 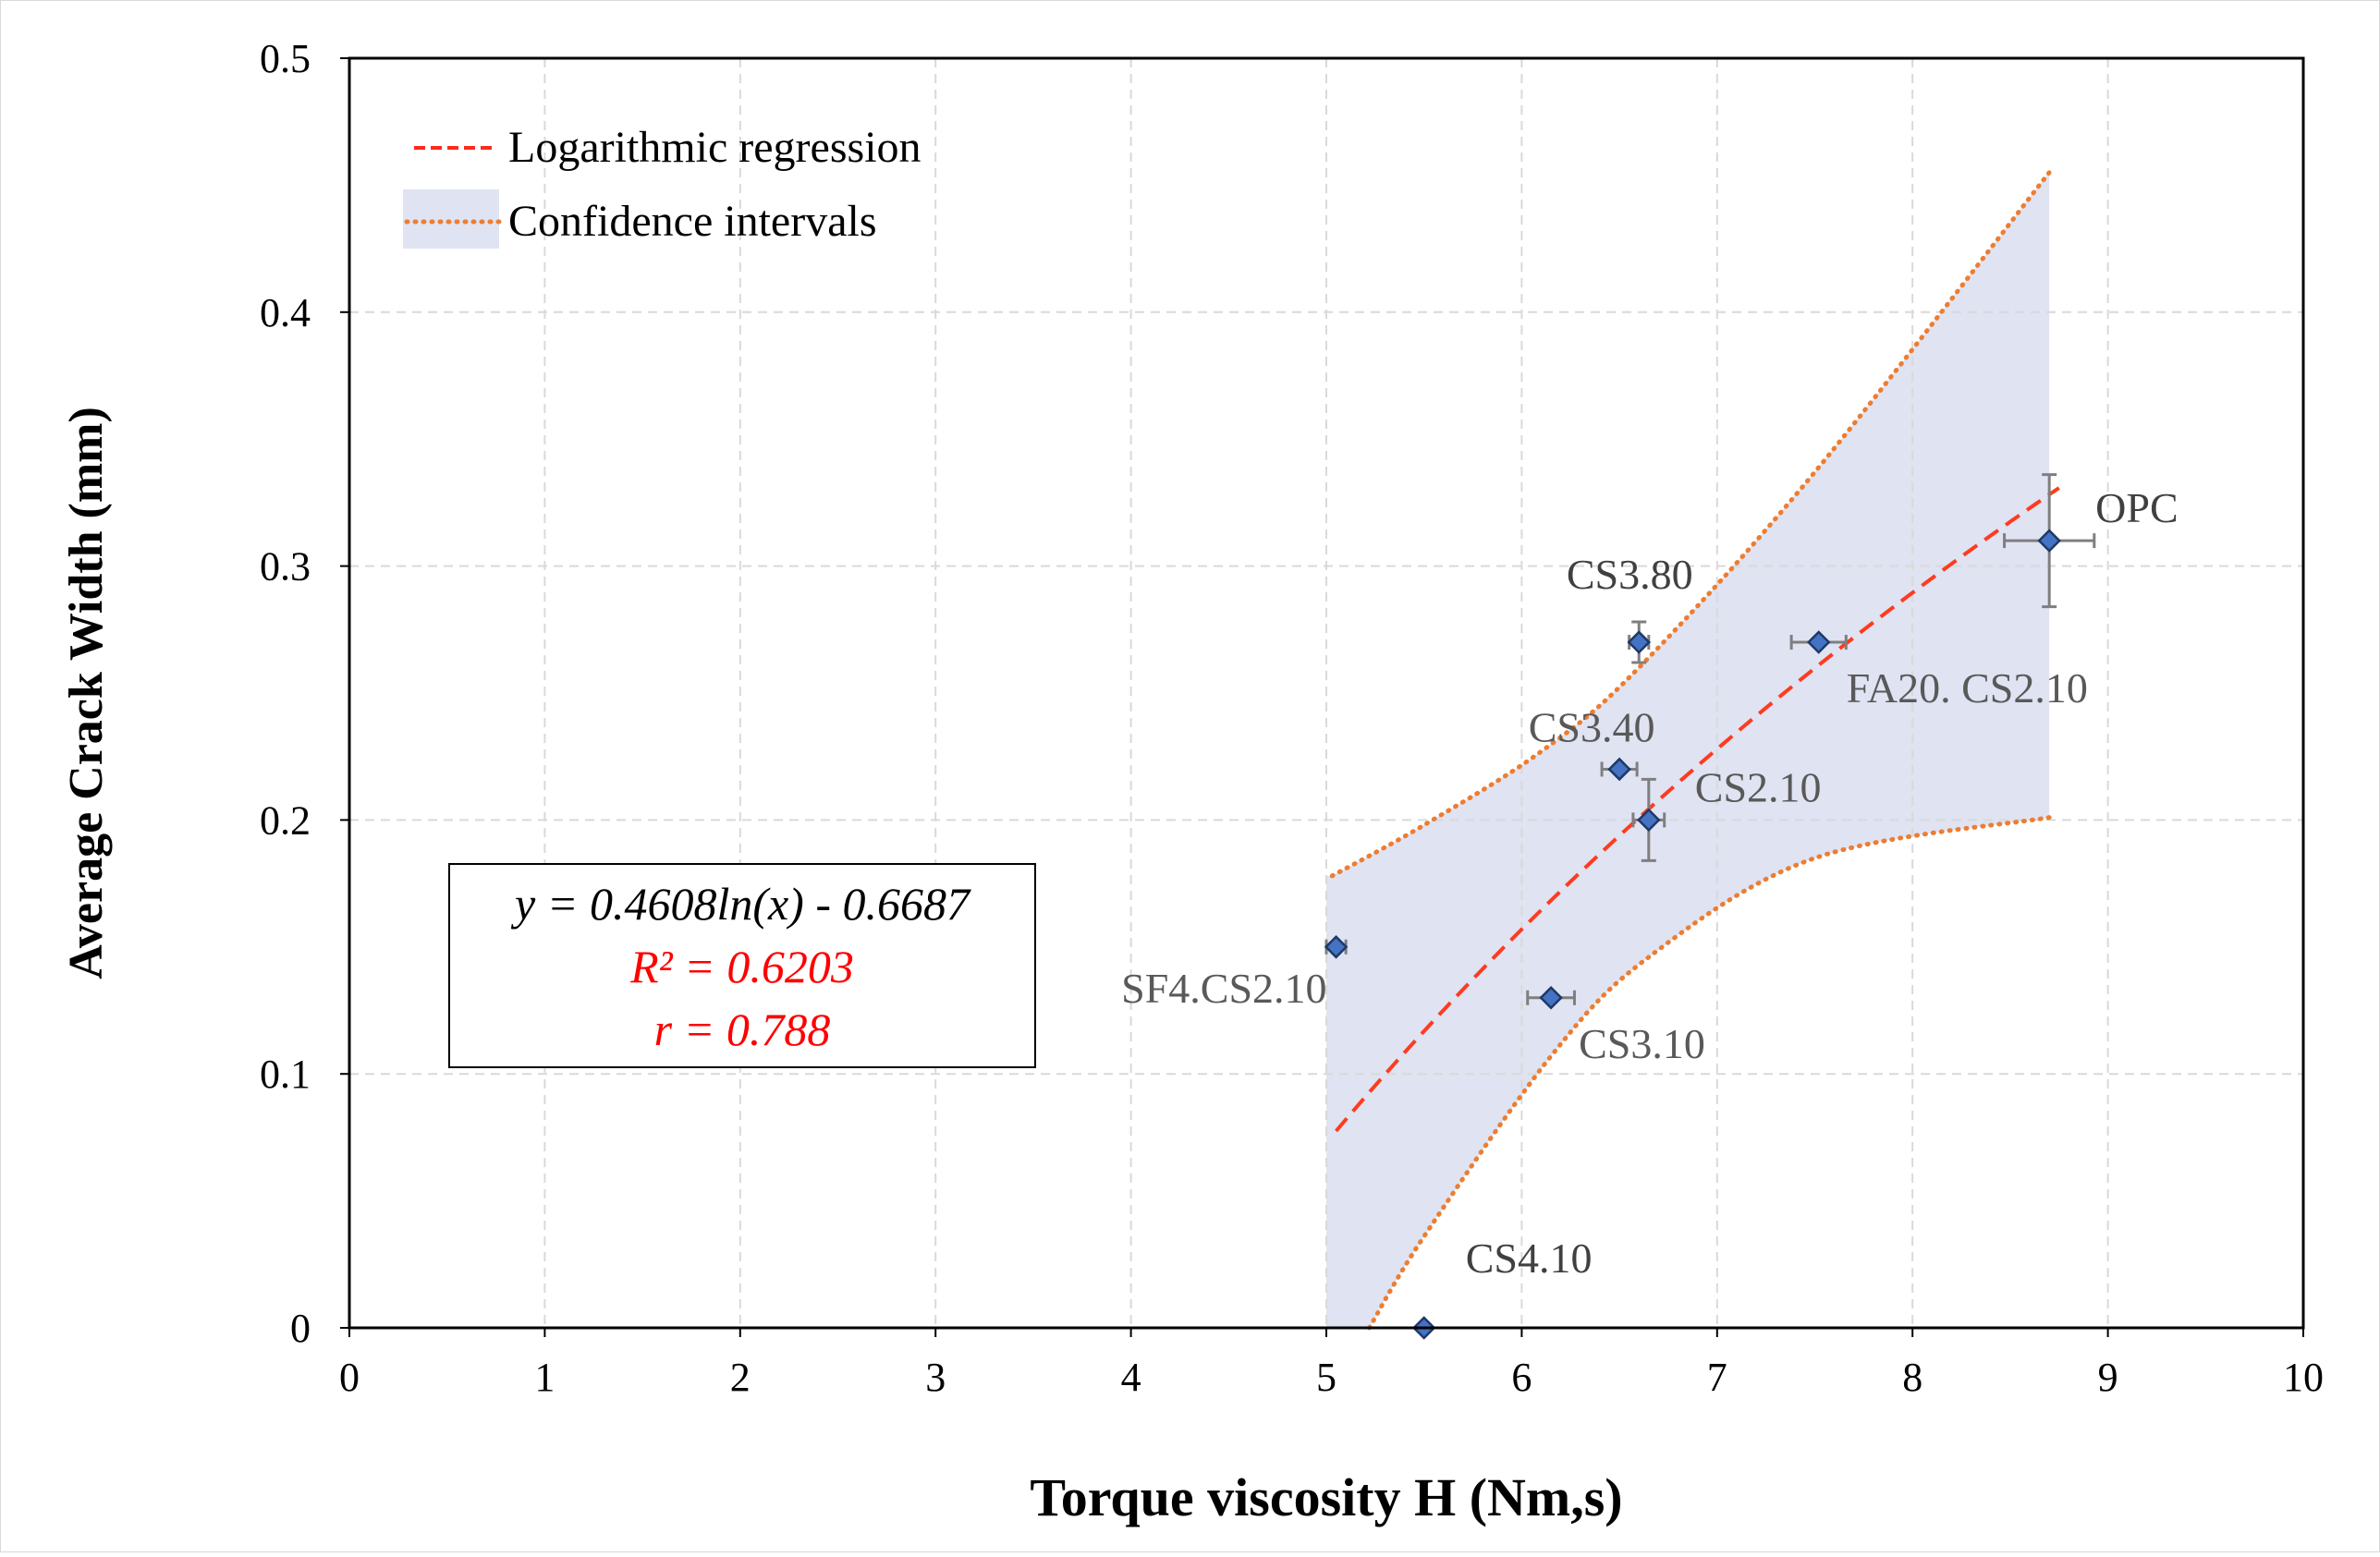 I want to click on correlation-value: r = 0.788, so click(x=742, y=1029).